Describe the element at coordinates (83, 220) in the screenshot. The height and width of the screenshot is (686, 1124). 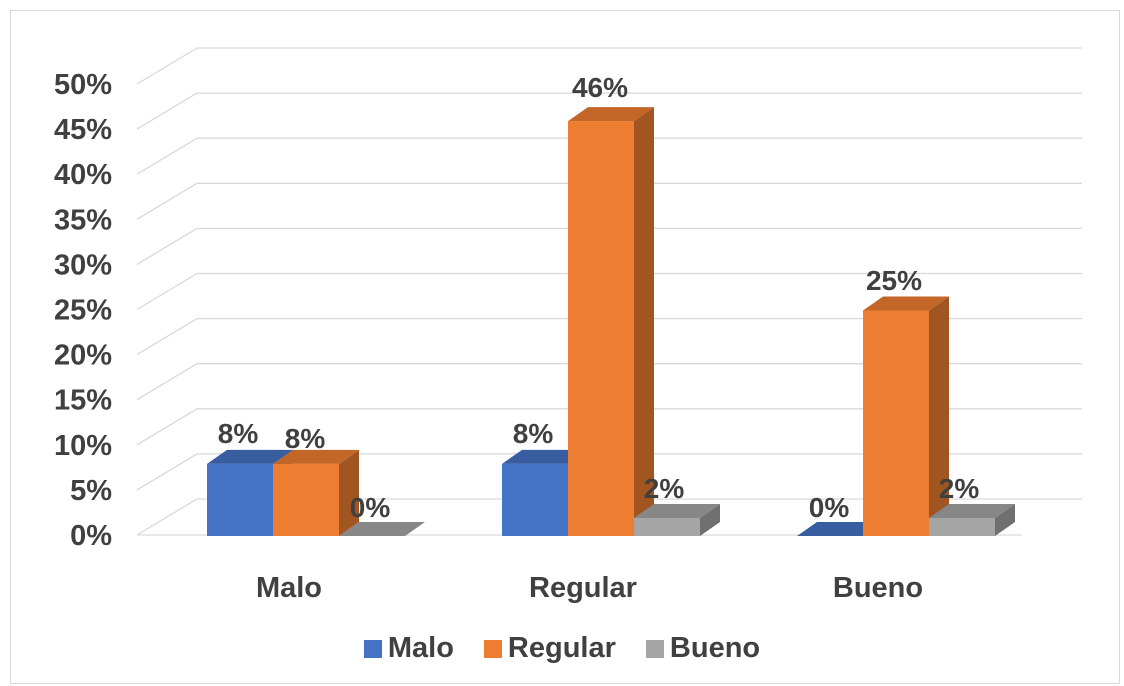
I see `y-tick-label: 35%` at that location.